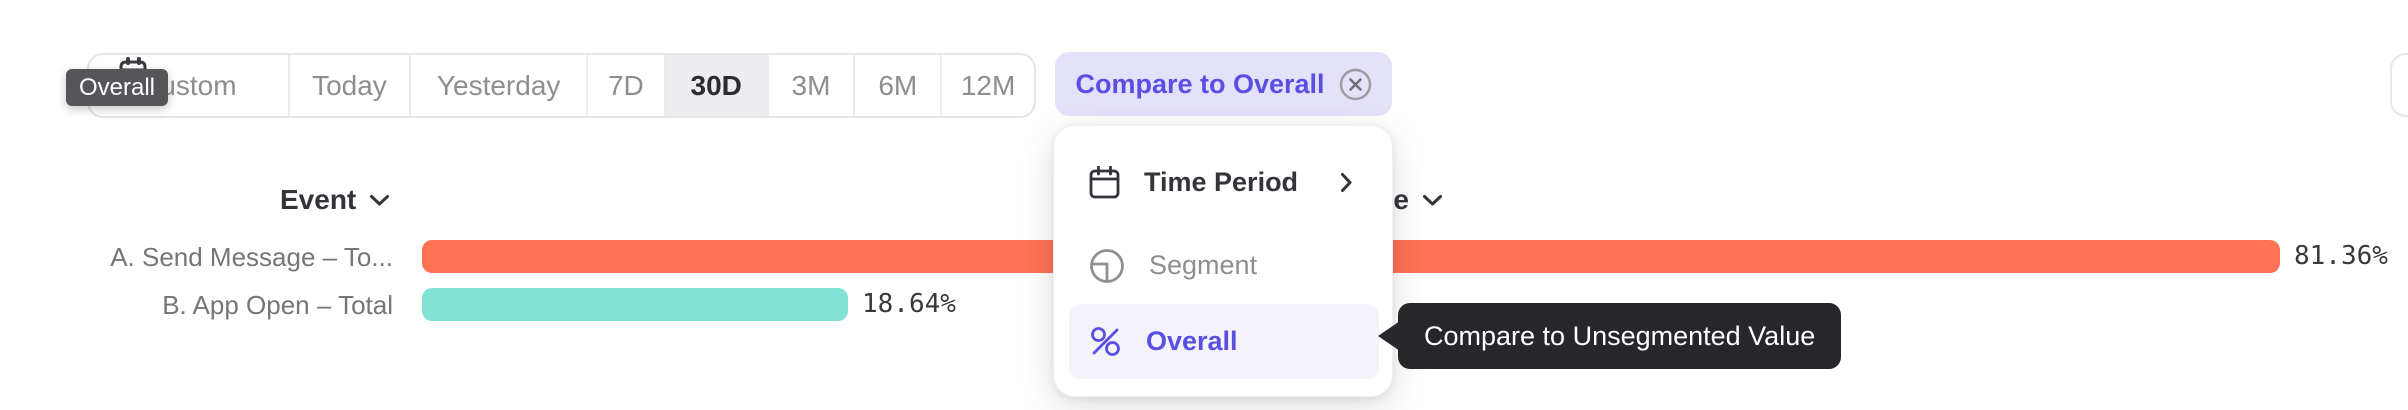  I want to click on bar-app-open, so click(635, 304).